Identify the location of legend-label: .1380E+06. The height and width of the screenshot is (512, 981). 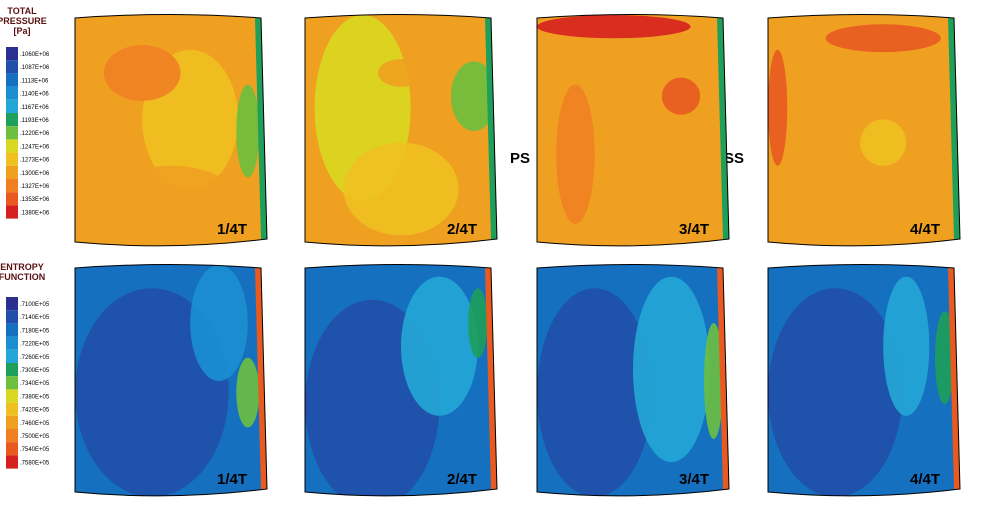
(35, 213).